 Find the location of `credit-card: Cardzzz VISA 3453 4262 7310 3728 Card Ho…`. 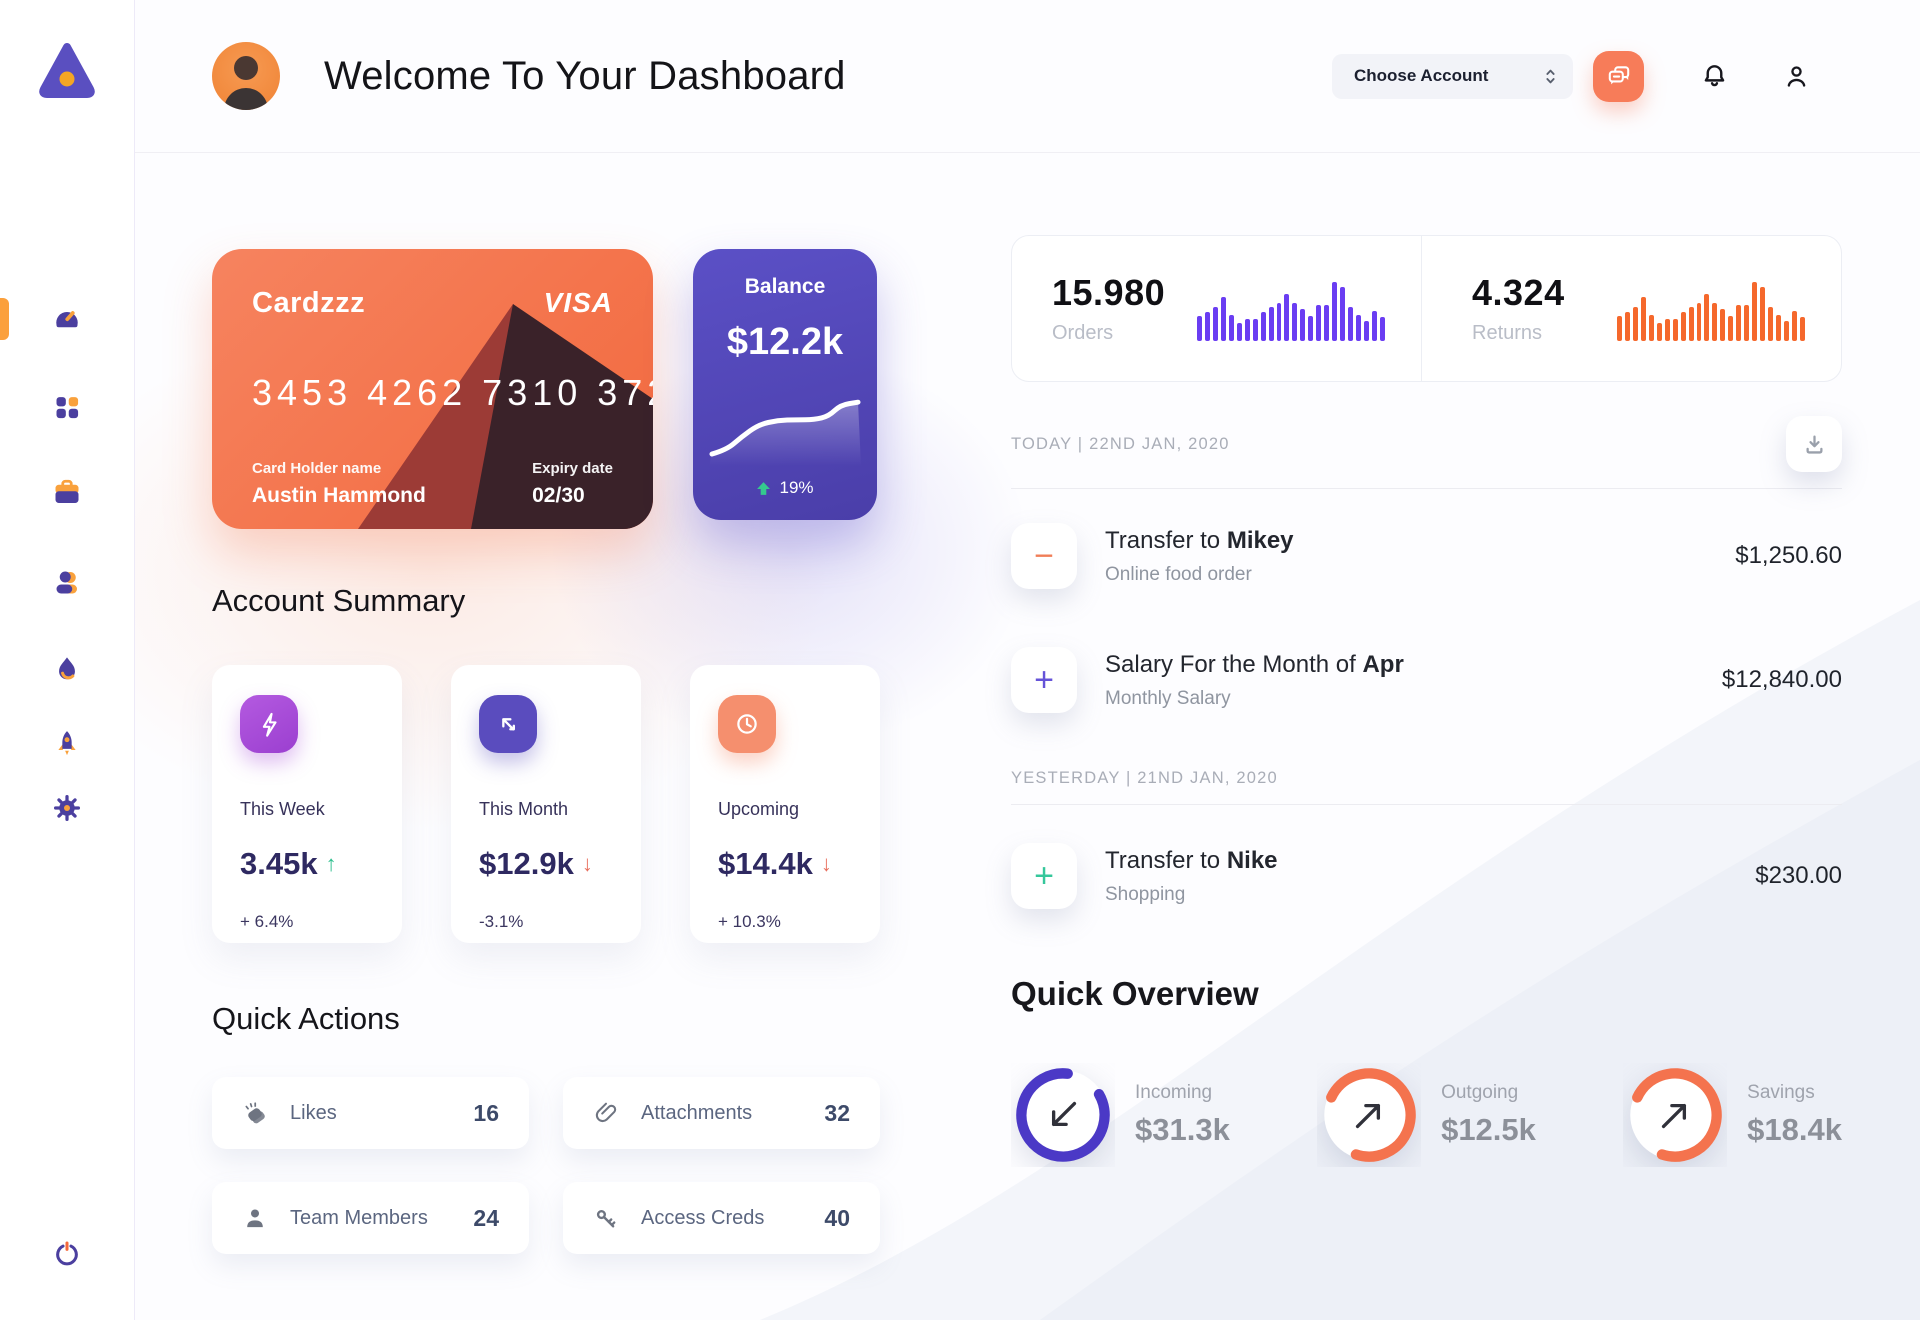

credit-card: Cardzzz VISA 3453 4262 7310 3728 Card Ho… is located at coordinates (432, 389).